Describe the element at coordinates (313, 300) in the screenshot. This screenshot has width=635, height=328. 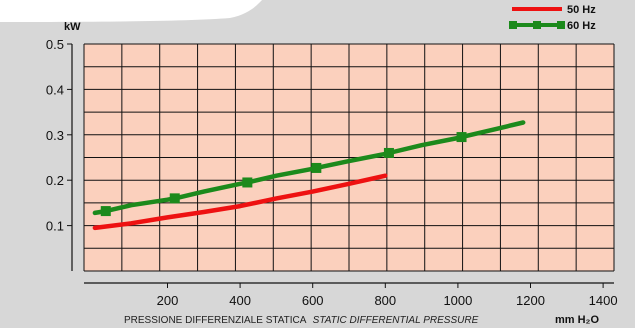
I see `x-tick-label: 600` at that location.